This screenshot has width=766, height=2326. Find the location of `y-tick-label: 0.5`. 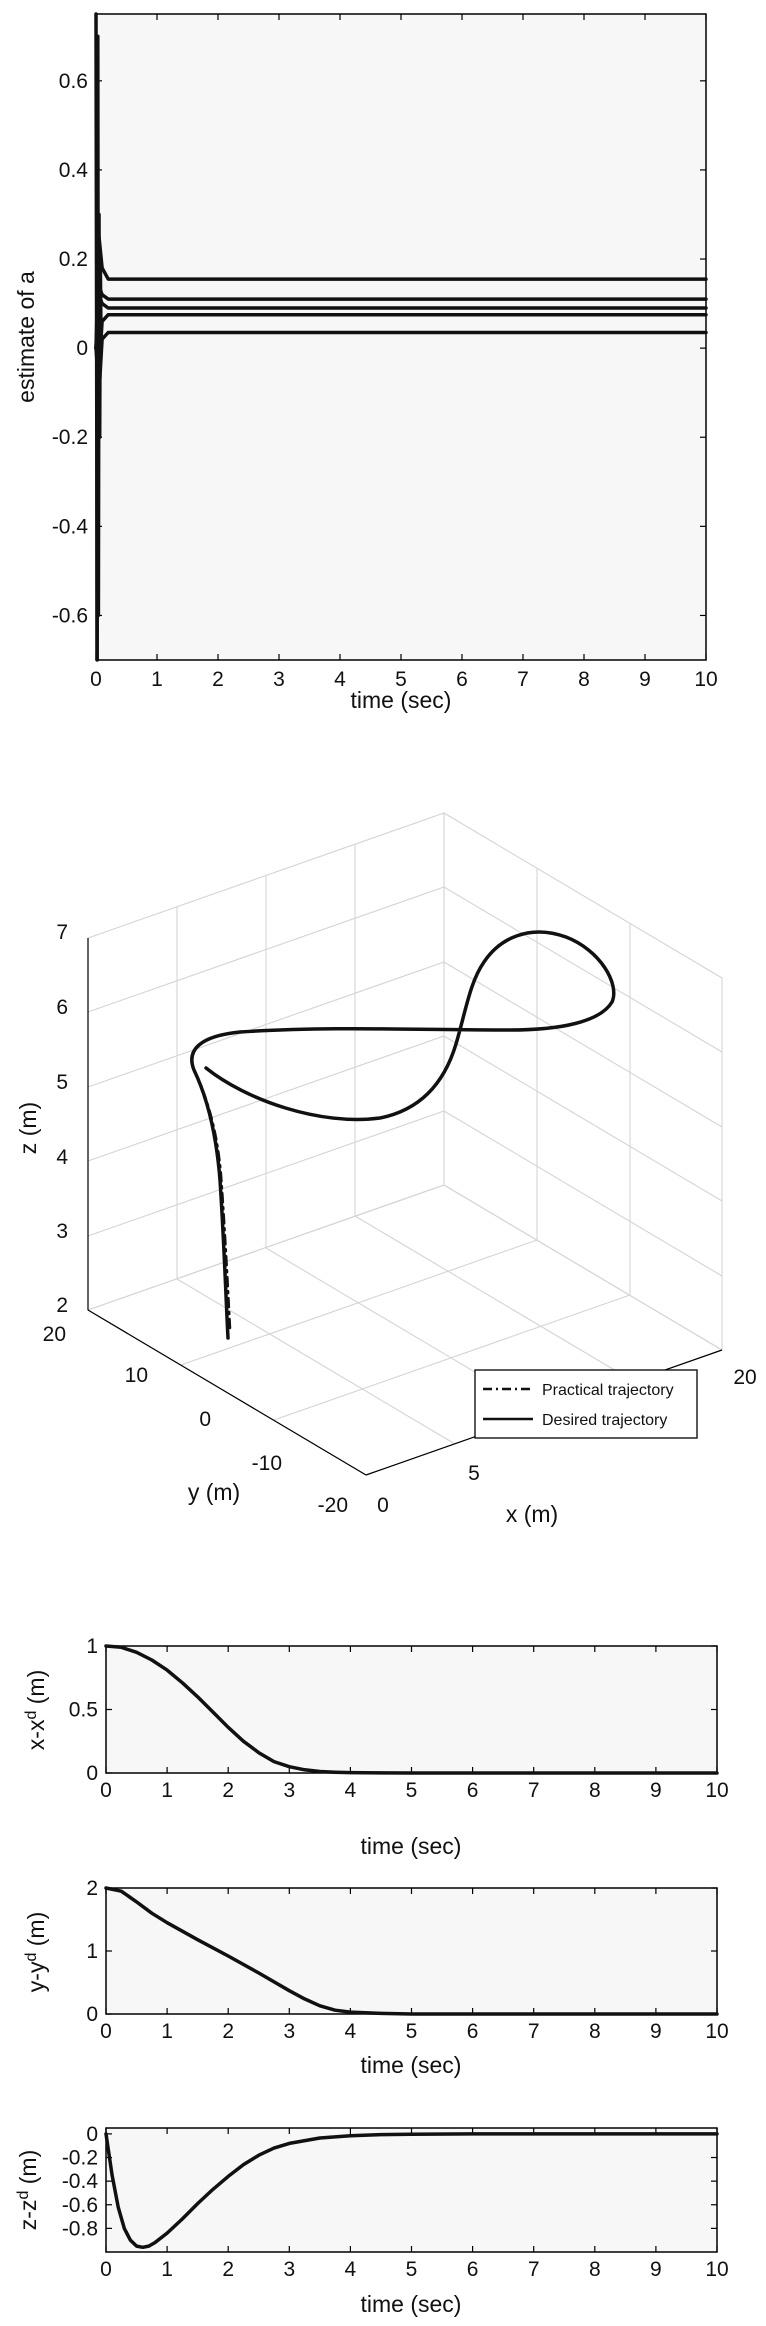

y-tick-label: 0.5 is located at coordinates (83, 1710).